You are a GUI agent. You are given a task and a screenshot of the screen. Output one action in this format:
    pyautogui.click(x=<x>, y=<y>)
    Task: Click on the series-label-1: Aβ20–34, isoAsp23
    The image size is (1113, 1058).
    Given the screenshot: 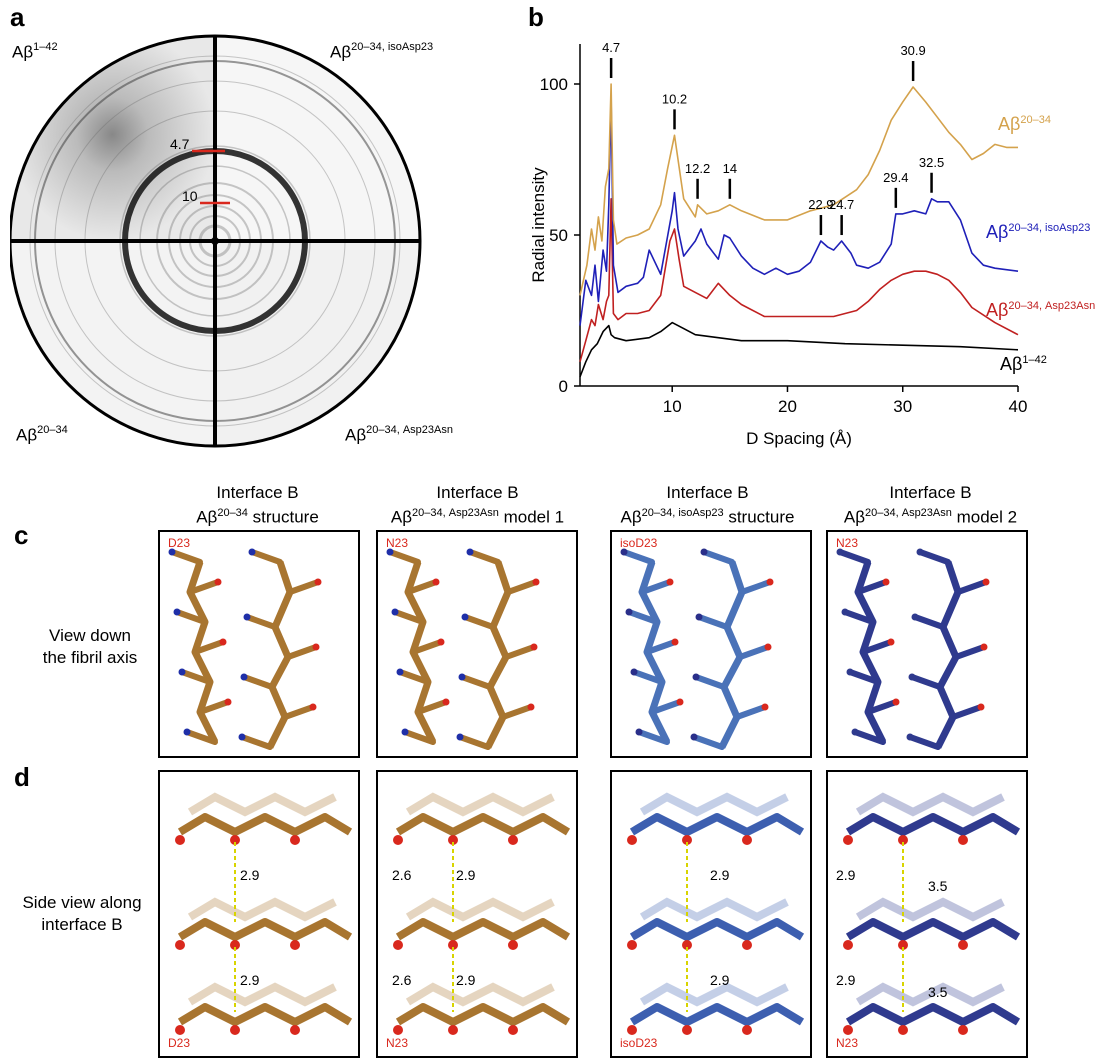 What is the action you would take?
    pyautogui.click(x=1038, y=232)
    